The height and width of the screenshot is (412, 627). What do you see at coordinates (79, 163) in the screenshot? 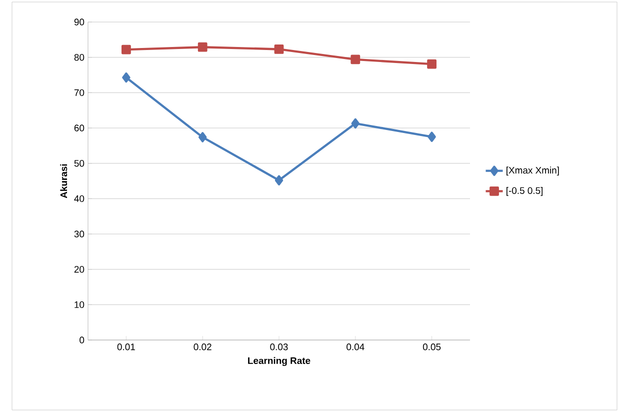
I see `y-tick-label: 50` at bounding box center [79, 163].